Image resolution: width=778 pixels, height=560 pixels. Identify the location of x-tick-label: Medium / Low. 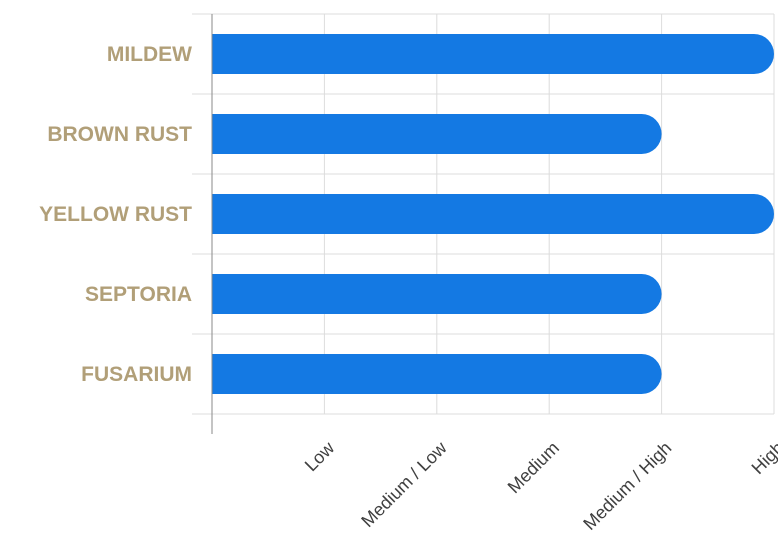
(404, 484).